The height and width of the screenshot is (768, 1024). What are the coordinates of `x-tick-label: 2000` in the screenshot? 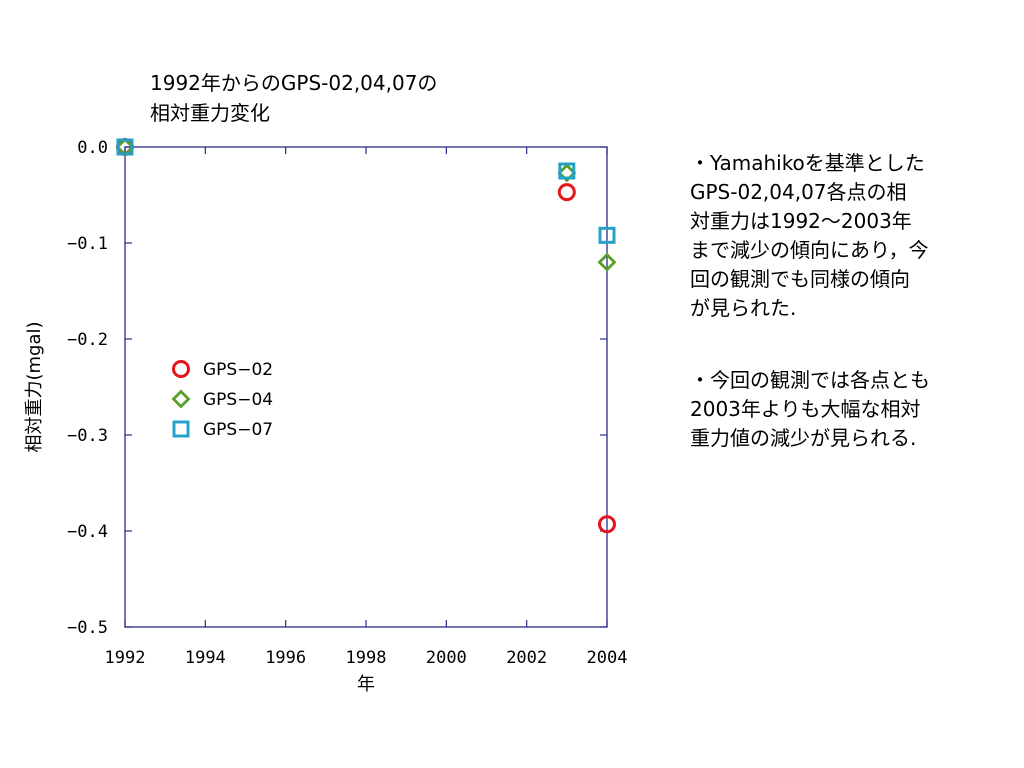 It's located at (446, 658).